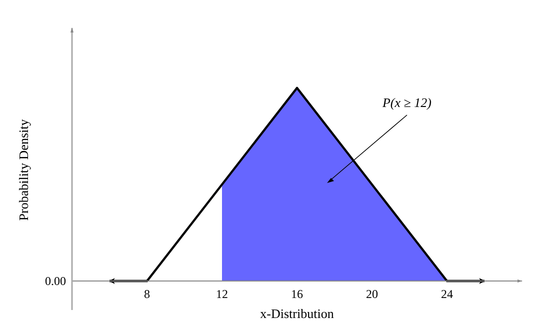 The image size is (550, 334). Describe the element at coordinates (23, 169) in the screenshot. I see `y-axis-title: Probability Density` at that location.